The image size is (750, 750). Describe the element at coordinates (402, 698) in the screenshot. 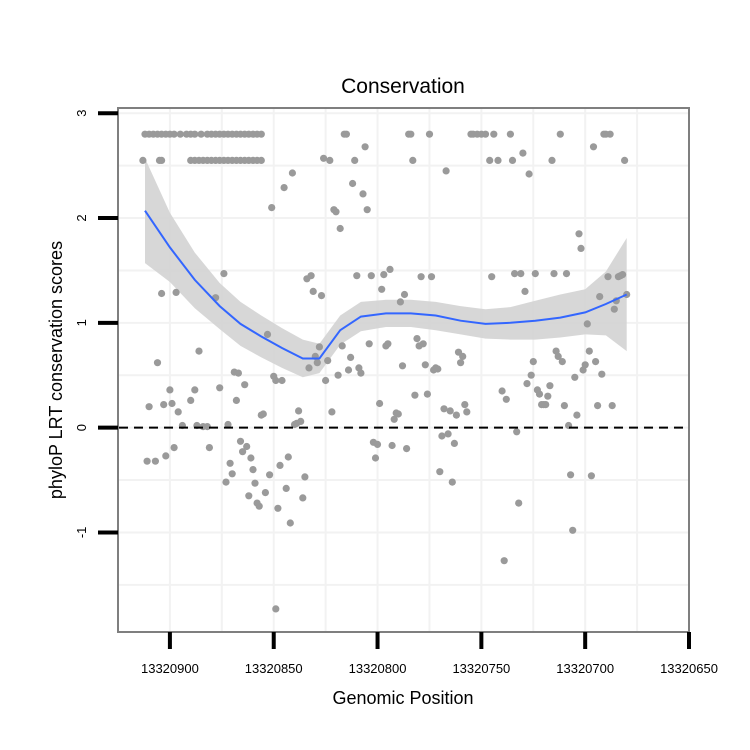

I see `x-axis-label: Genomic Position` at that location.